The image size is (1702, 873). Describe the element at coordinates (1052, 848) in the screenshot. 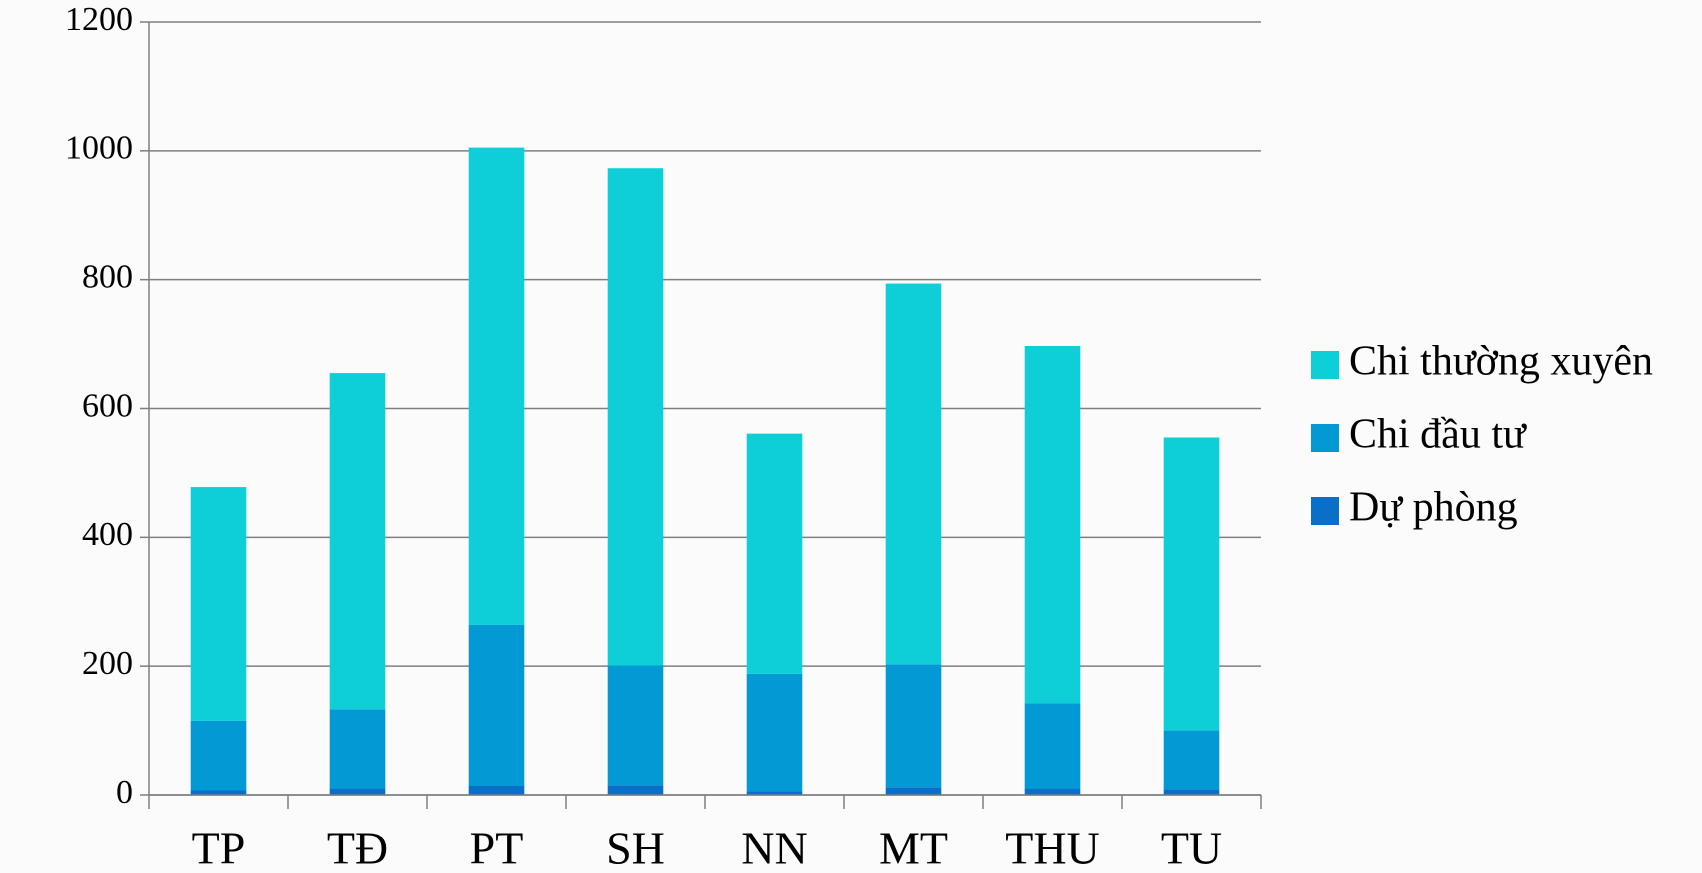

I see `x-tick-label: THU` at that location.